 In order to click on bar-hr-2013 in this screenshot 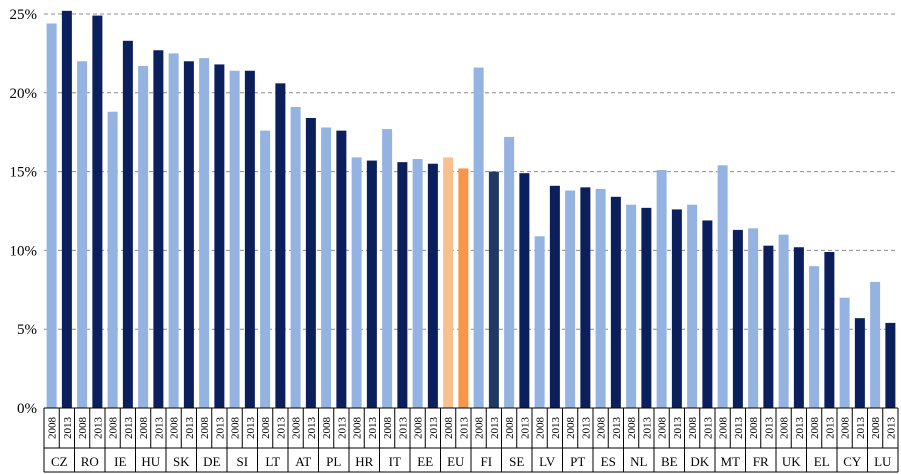, I will do `click(371, 284)`.